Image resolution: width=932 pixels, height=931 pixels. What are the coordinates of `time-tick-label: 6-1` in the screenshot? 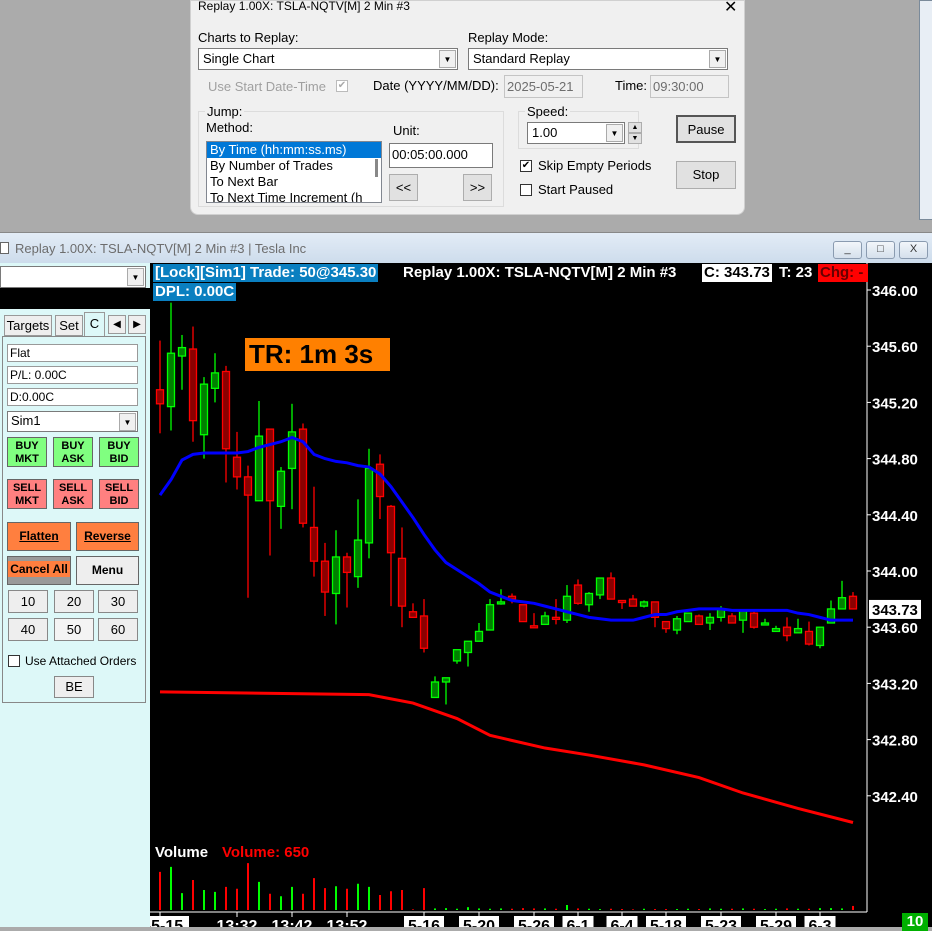 It's located at (577, 922).